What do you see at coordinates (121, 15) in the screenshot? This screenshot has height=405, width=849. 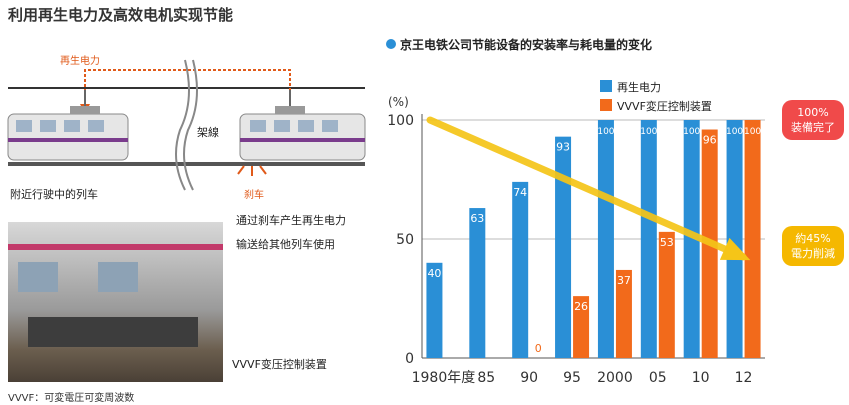 I see `page-title: 利用再生电力及高效电机实现节能` at bounding box center [121, 15].